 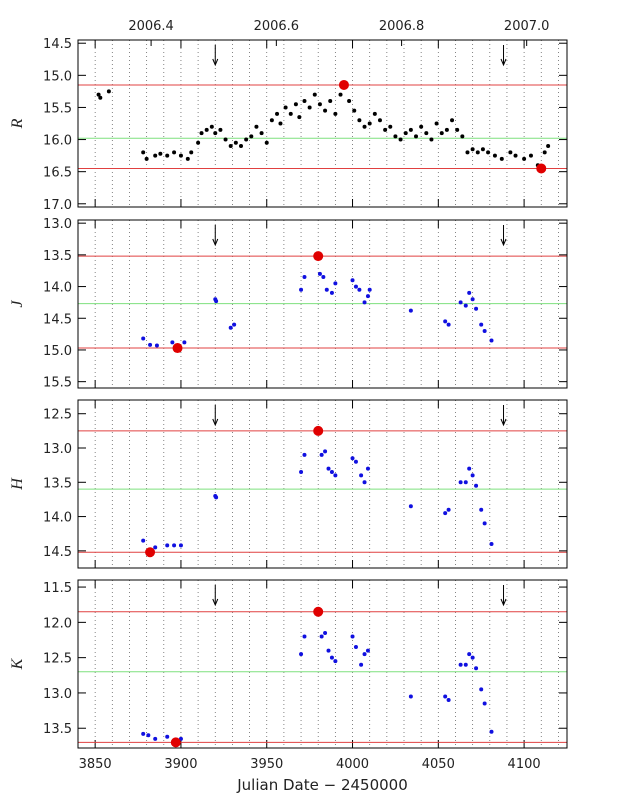 What do you see at coordinates (57, 44) in the screenshot?
I see `y-tick-label: 14.5` at bounding box center [57, 44].